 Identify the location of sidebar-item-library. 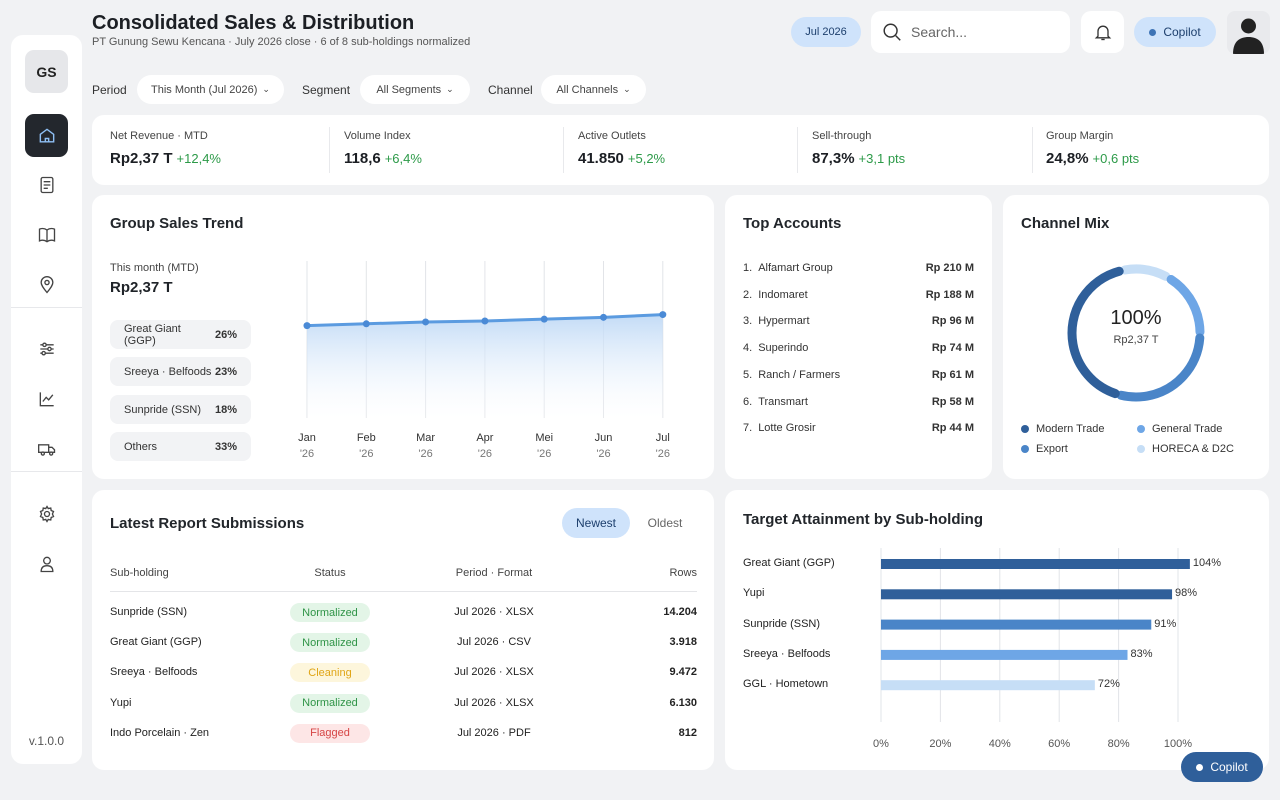
(46, 234).